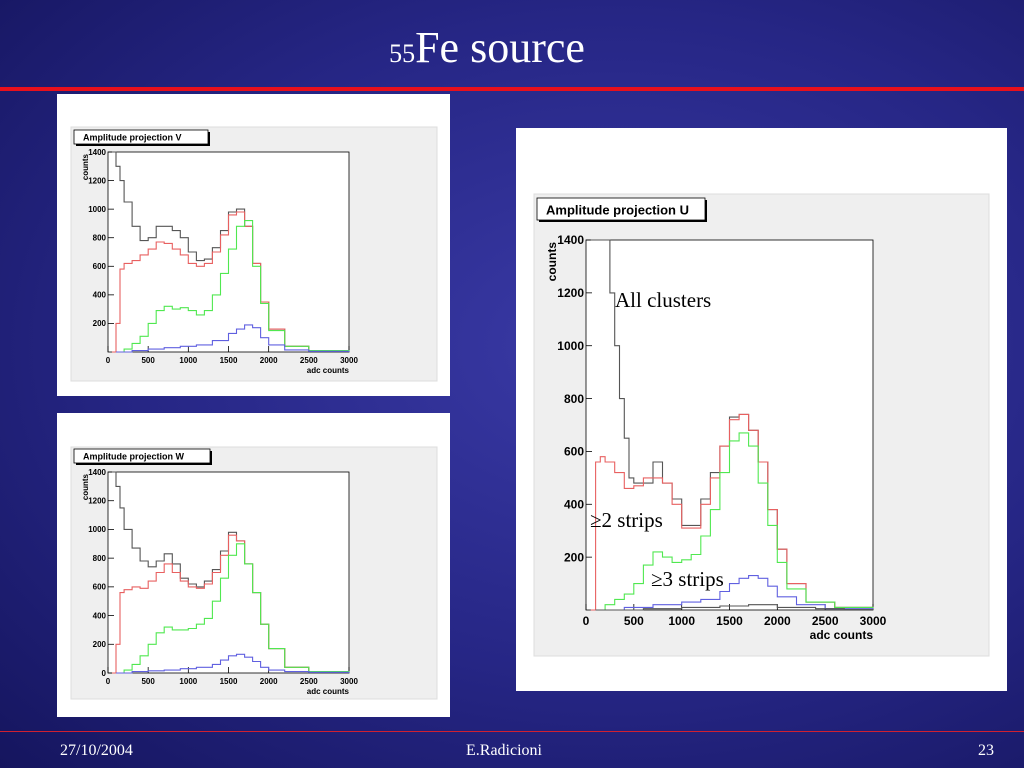 The width and height of the screenshot is (1024, 768). What do you see at coordinates (402, 53) in the screenshot?
I see `title-superscript: 55` at bounding box center [402, 53].